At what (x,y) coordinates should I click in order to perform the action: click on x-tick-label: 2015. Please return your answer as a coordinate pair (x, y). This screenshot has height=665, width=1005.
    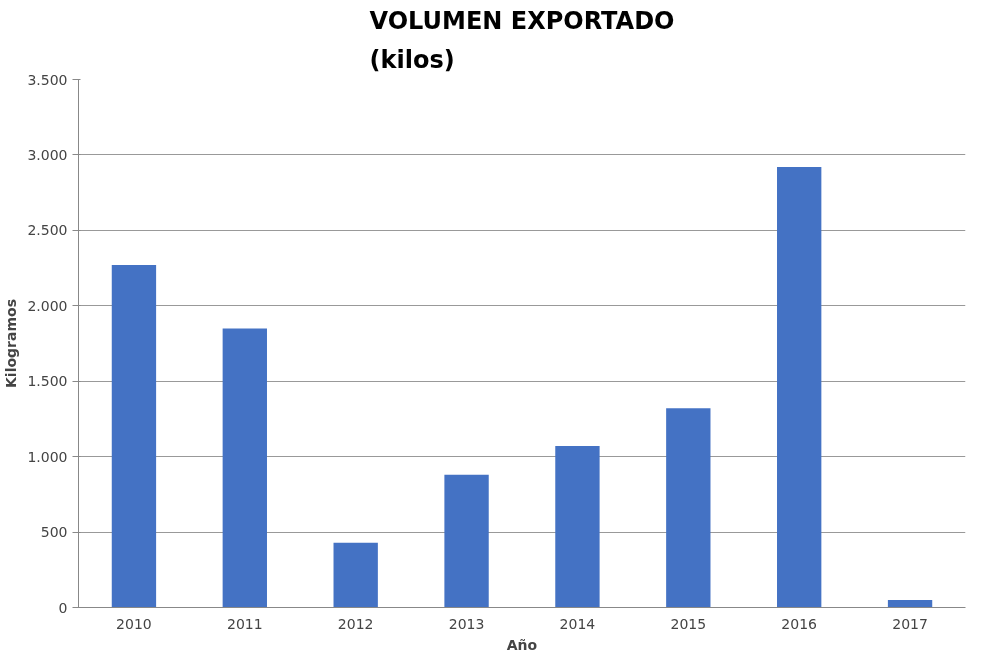
    Looking at the image, I should click on (688, 623).